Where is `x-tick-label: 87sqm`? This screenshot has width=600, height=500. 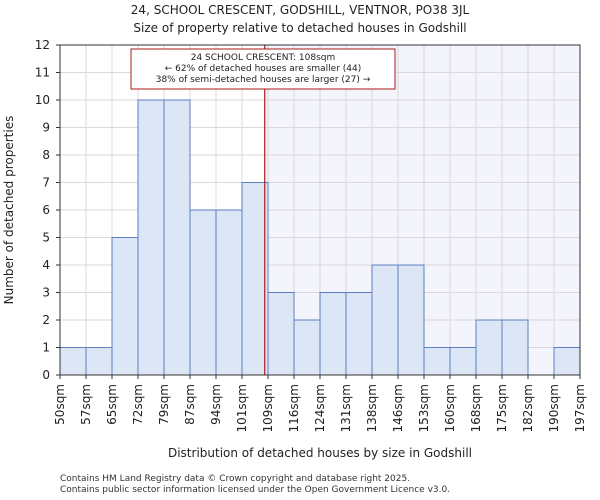 x-tick-label: 87sqm is located at coordinates (190, 404).